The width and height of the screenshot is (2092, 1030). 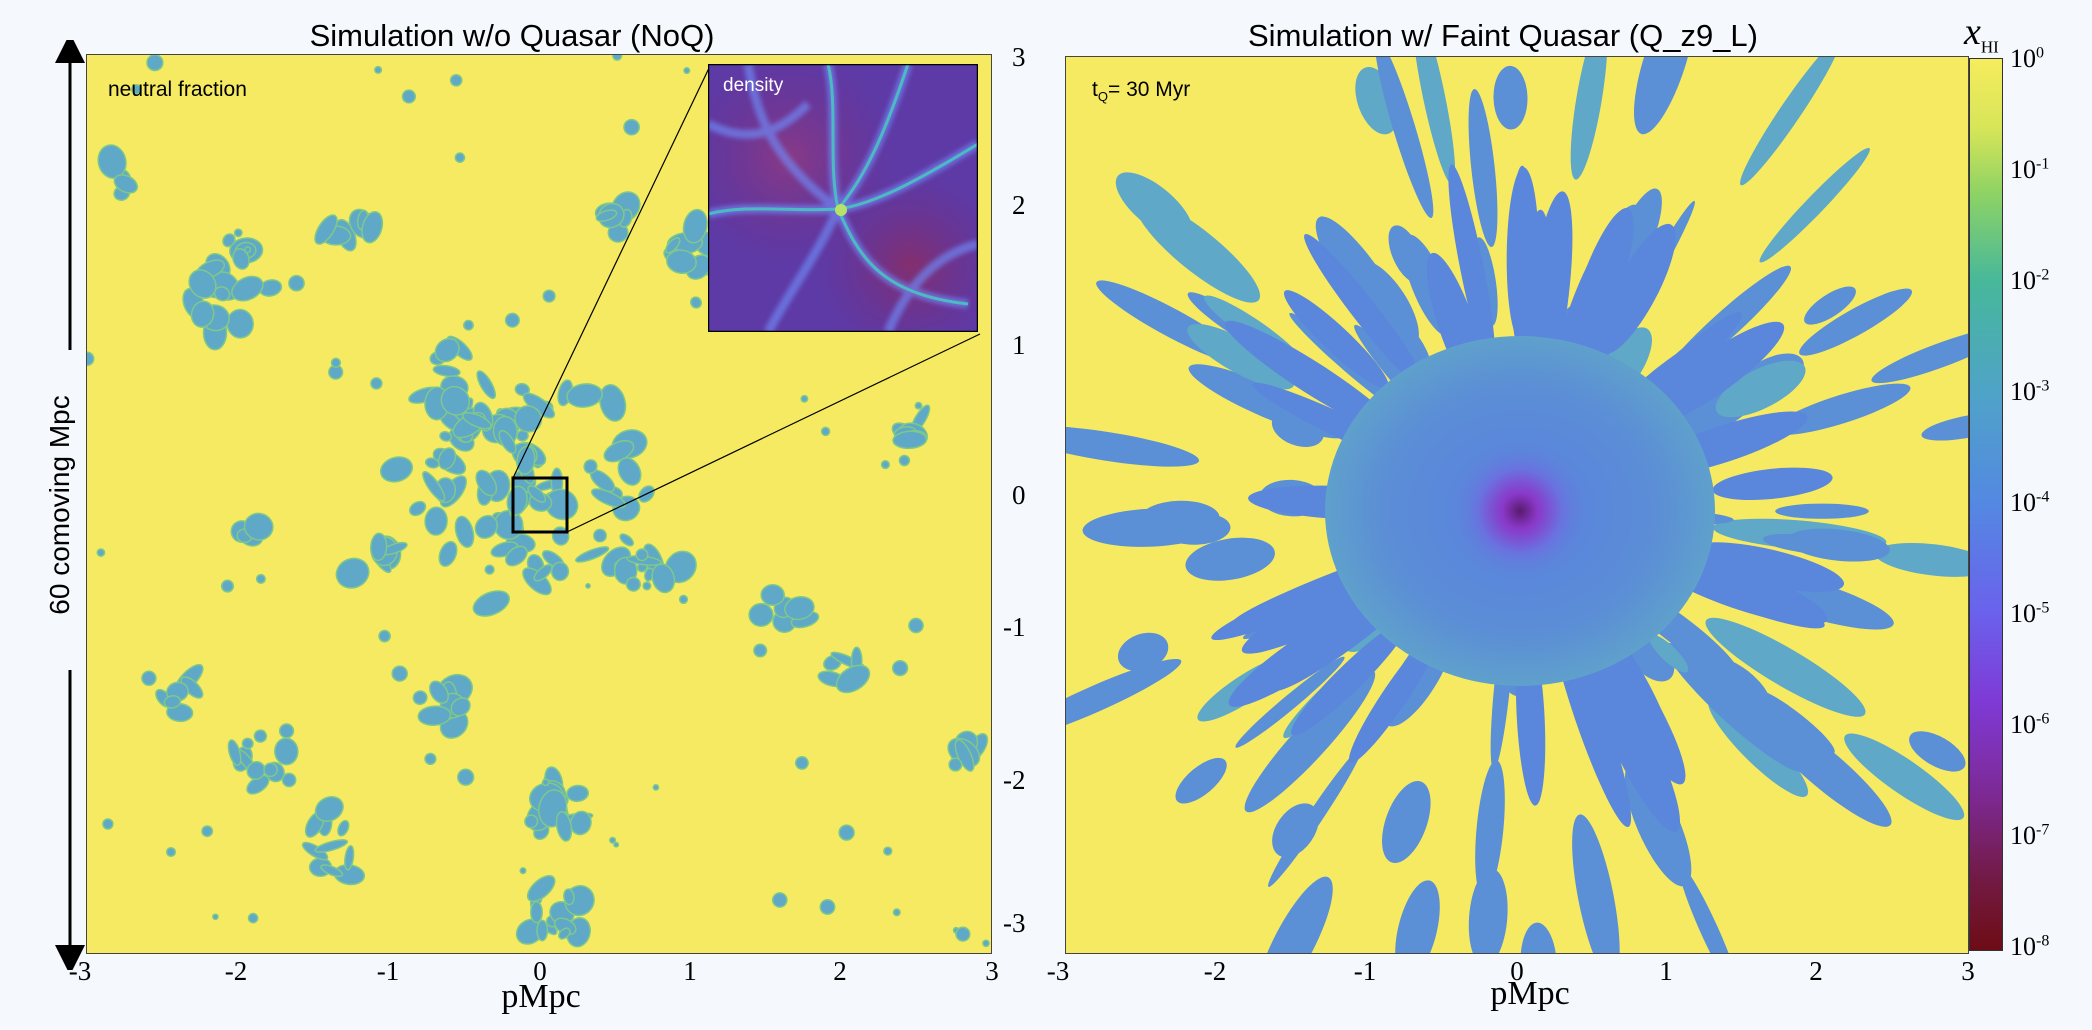 What do you see at coordinates (753, 85) in the screenshot?
I see `density-label: density` at bounding box center [753, 85].